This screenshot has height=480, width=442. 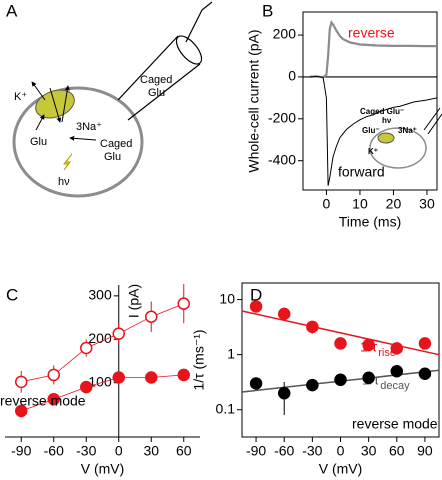 I want to click on y-tick-label: -200, so click(x=282, y=118).